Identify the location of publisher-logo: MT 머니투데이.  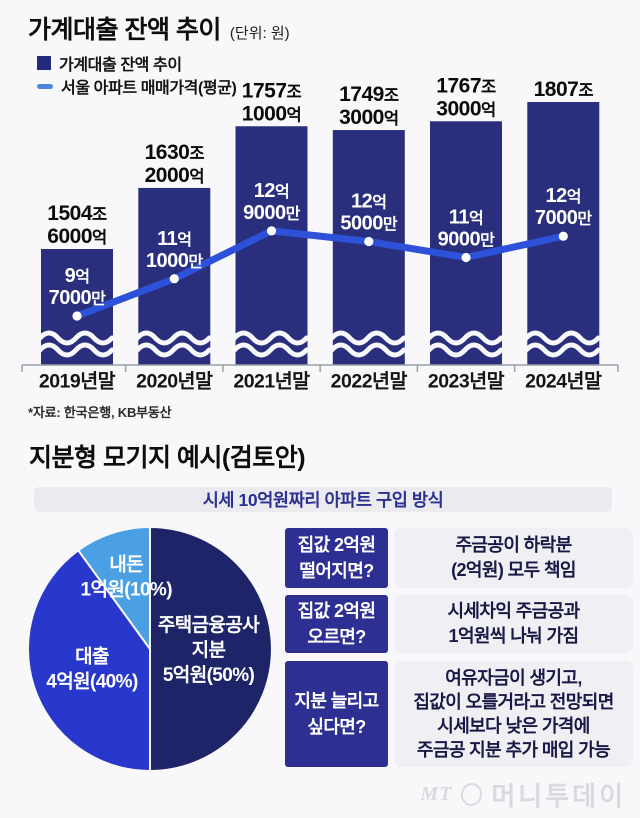
(523, 794).